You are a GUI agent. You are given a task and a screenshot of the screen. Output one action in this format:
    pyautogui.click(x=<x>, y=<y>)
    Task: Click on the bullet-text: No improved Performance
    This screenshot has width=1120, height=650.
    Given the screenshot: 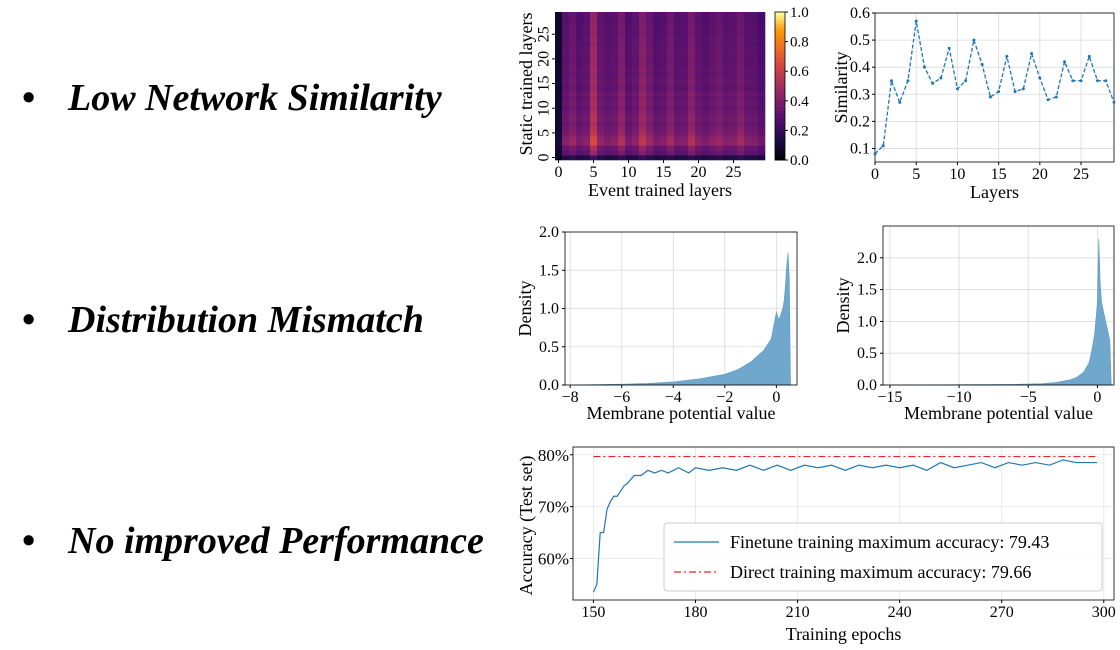 What is the action you would take?
    pyautogui.click(x=276, y=541)
    